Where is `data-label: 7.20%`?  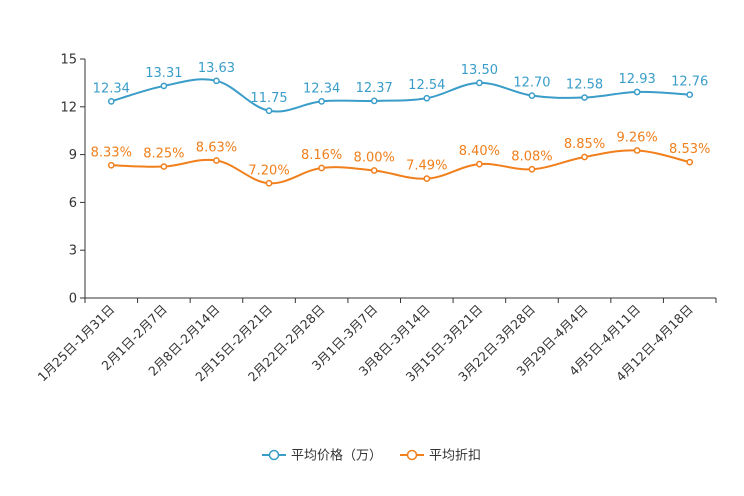 data-label: 7.20% is located at coordinates (268, 170).